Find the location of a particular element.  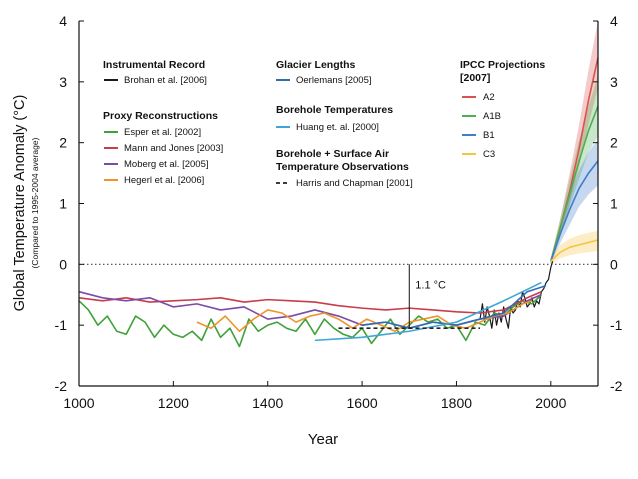

legend-item-oerlemans: Oerlemans [2005] is located at coordinates (334, 80).